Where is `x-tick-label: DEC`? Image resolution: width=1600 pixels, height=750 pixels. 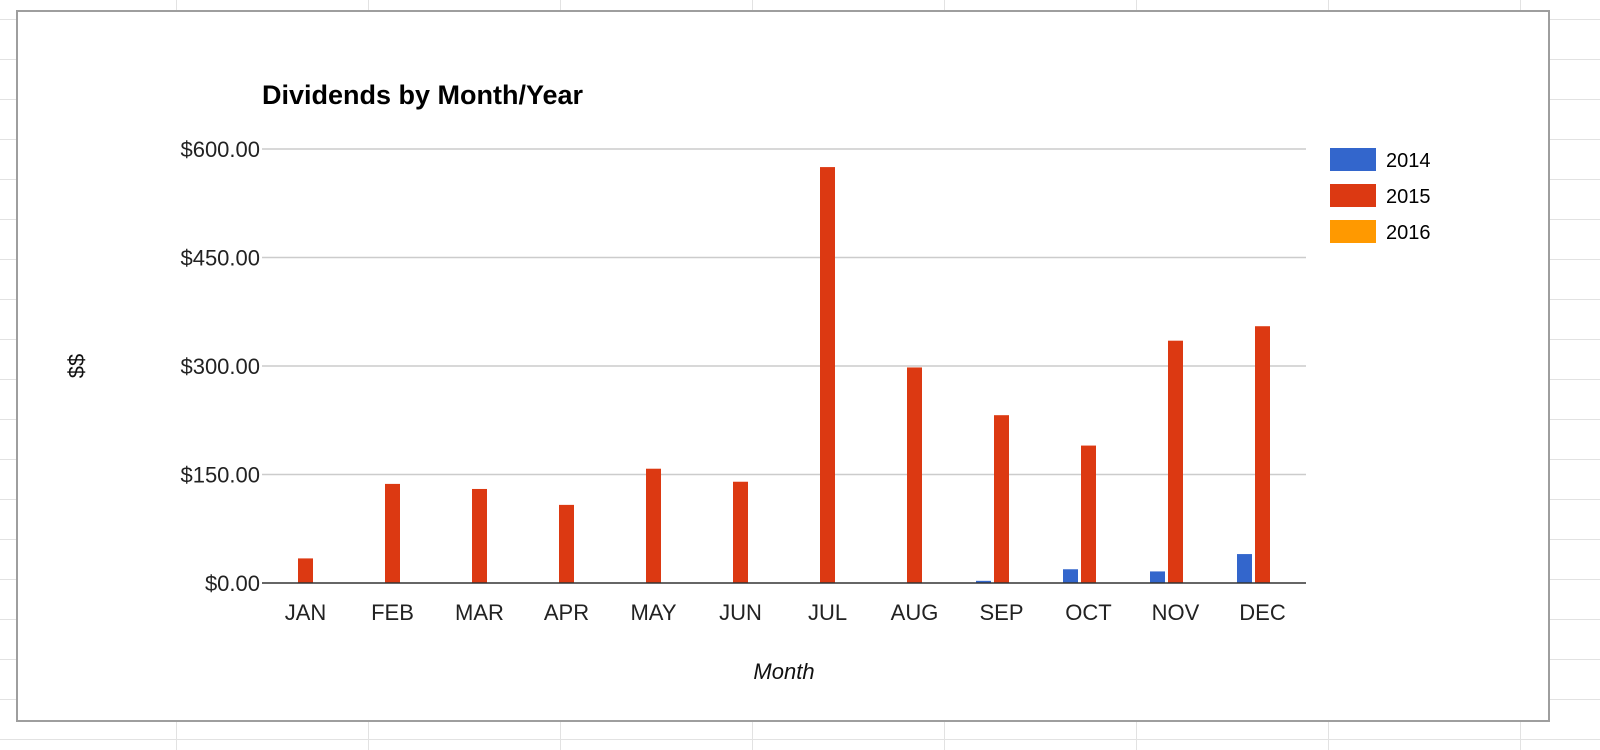
x-tick-label: DEC is located at coordinates (1262, 612).